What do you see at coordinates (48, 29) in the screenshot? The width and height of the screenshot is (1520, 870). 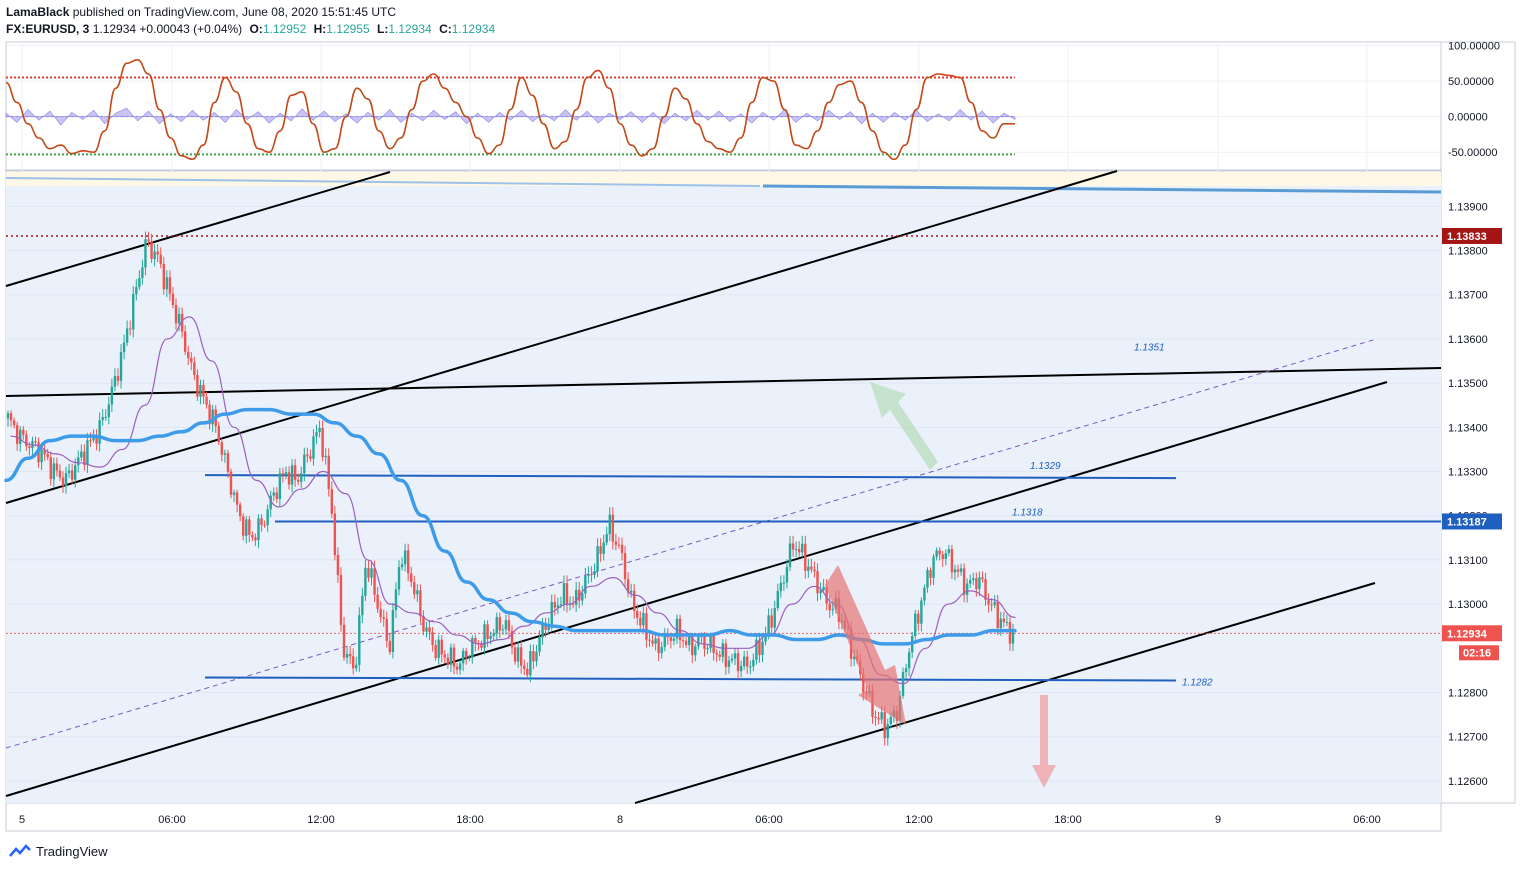 I see `symbol-label: FX:EURUSD, 3` at bounding box center [48, 29].